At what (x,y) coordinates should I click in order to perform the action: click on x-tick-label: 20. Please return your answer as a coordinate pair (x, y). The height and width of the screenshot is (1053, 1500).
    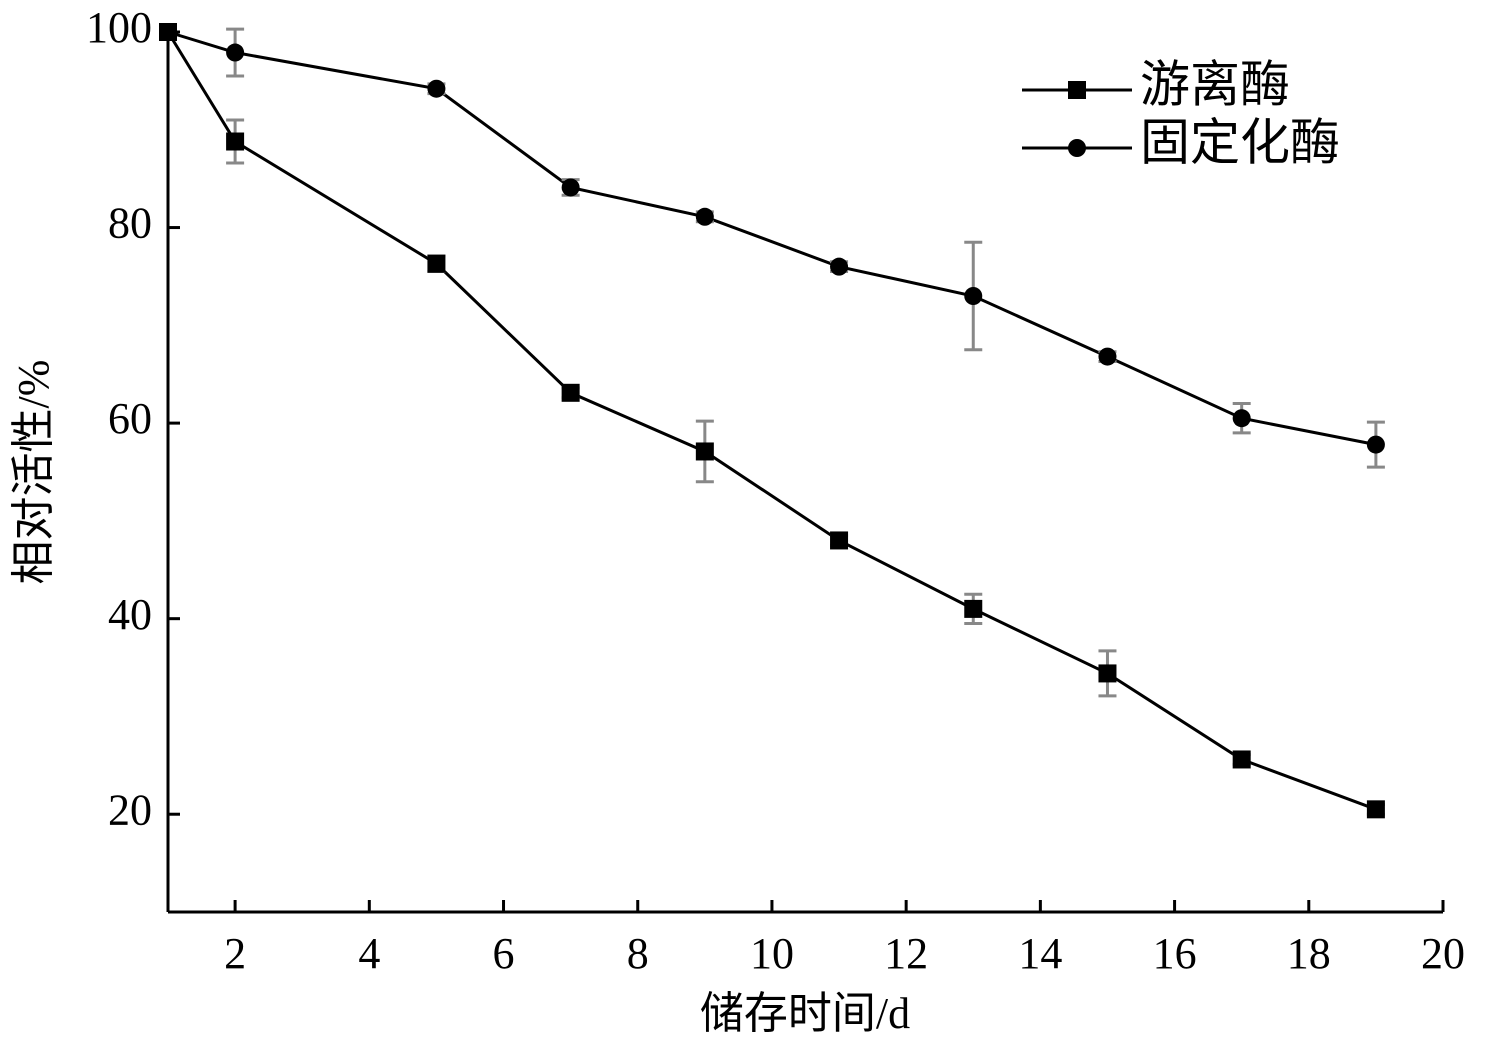
    Looking at the image, I should click on (1443, 953).